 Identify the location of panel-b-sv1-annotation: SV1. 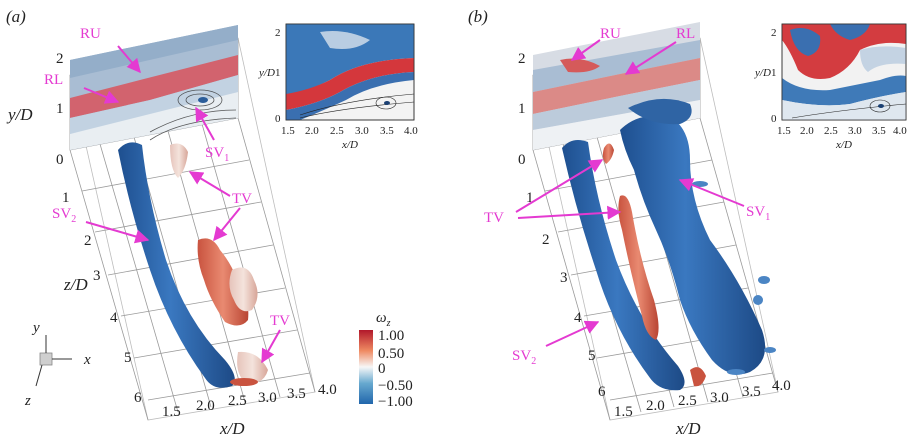
(758, 213).